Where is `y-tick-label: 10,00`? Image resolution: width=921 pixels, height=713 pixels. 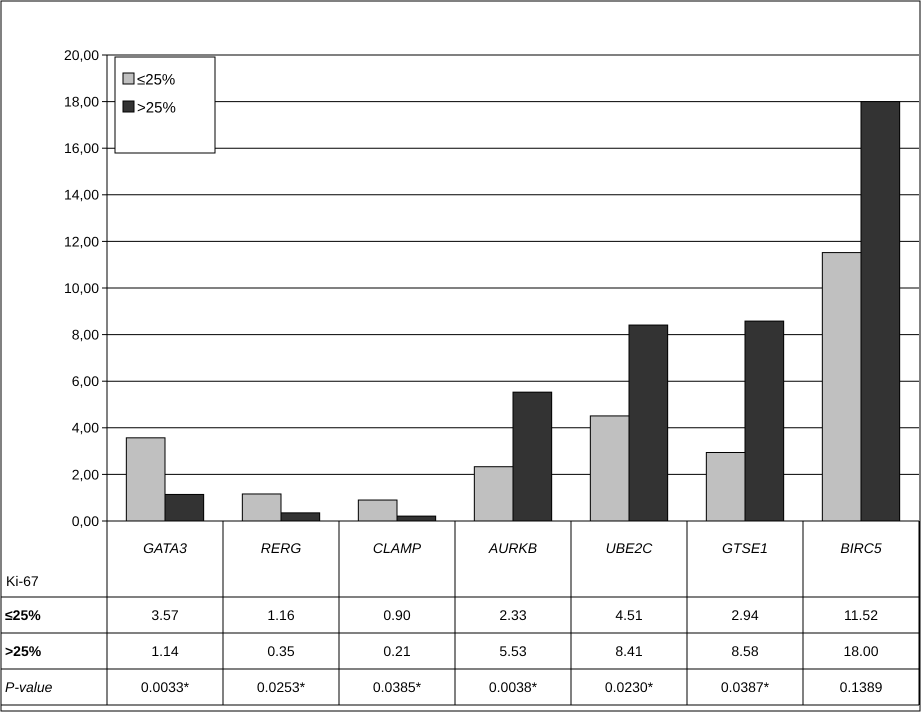 y-tick-label: 10,00 is located at coordinates (82, 288).